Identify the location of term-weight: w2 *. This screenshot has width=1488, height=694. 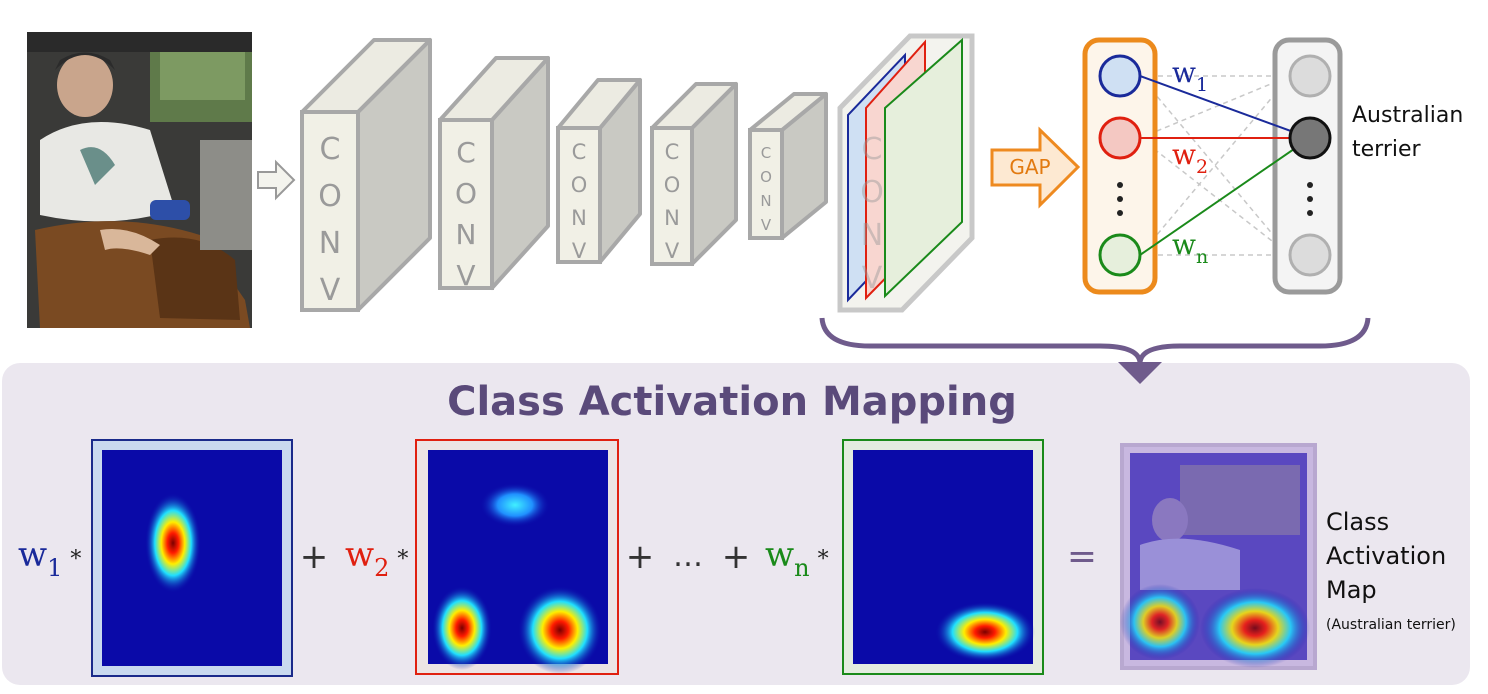
(376, 558).